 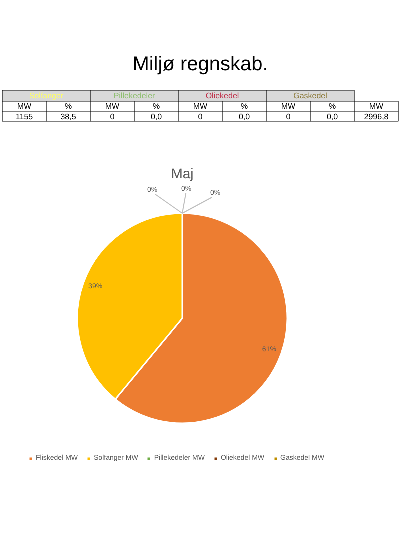 What do you see at coordinates (46, 96) in the screenshot?
I see `text: Solfanger` at bounding box center [46, 96].